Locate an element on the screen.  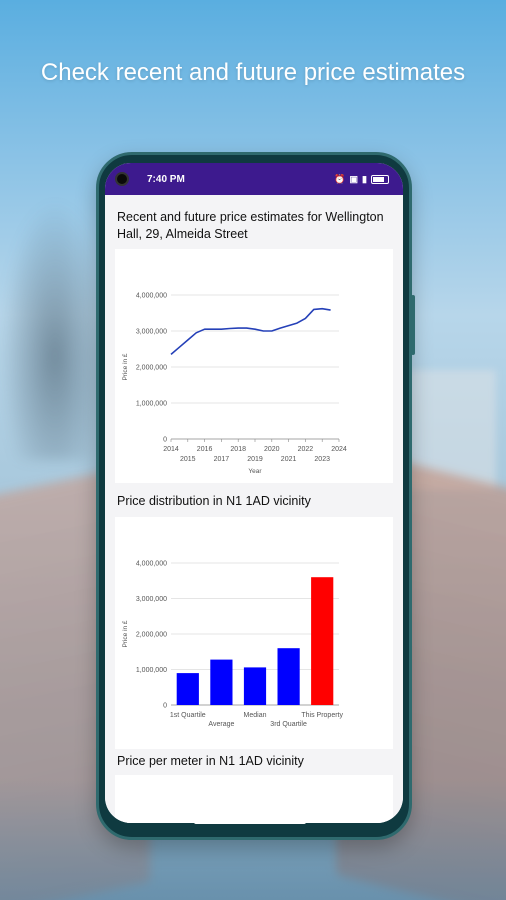
status-icons: ⏰ ▣ ▮ is located at coordinates (361, 179).